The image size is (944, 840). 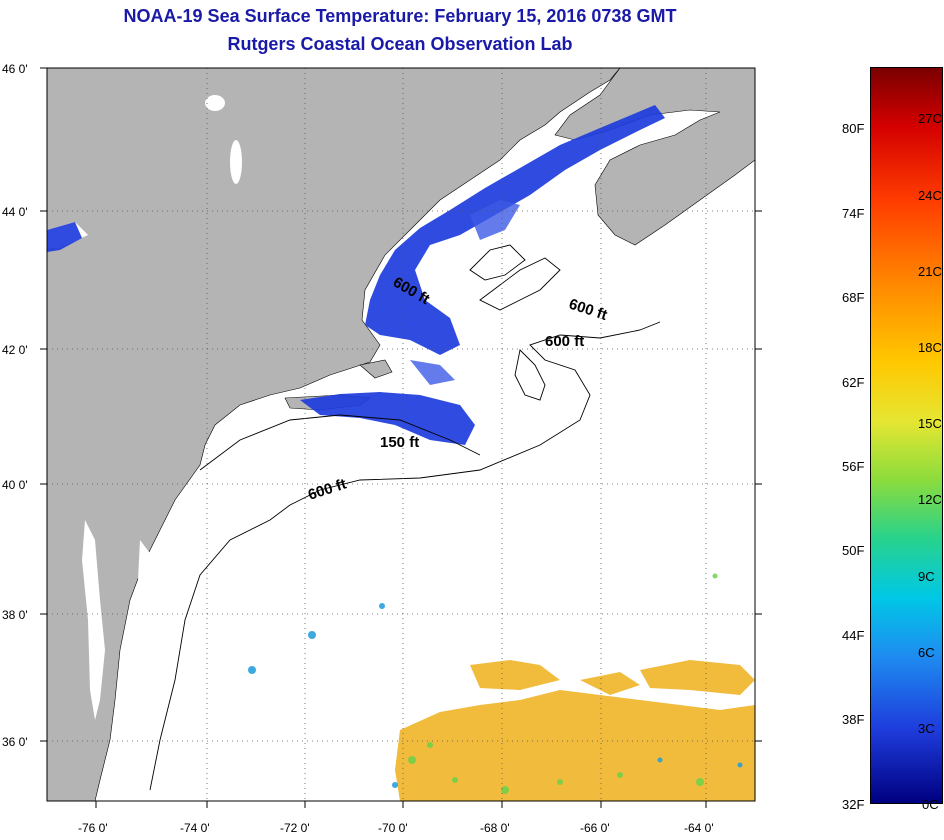 What do you see at coordinates (930, 499) in the screenshot?
I see `colorbar-c-label: 12C` at bounding box center [930, 499].